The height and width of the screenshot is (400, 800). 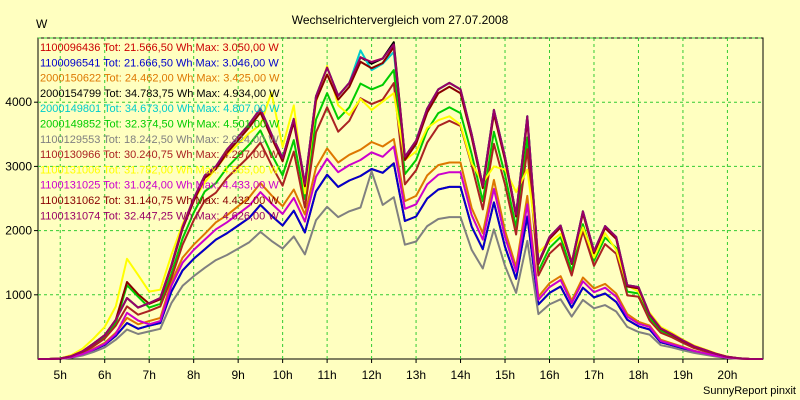 What do you see at coordinates (683, 375) in the screenshot?
I see `x-tick-label: 19h` at bounding box center [683, 375].